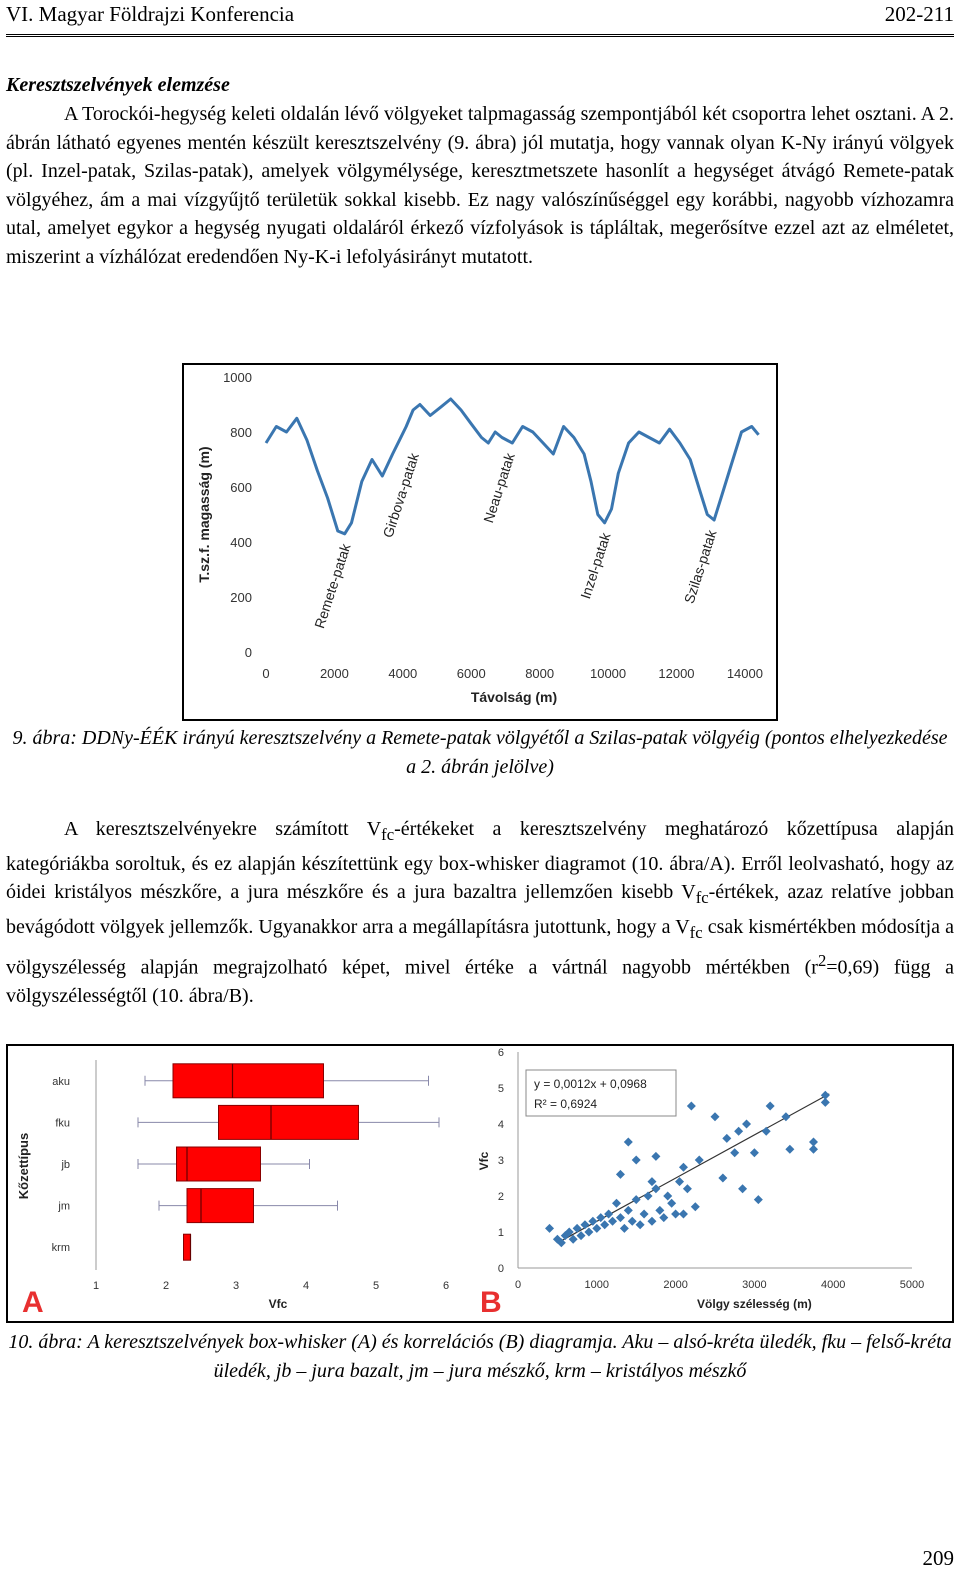 Image resolution: width=960 pixels, height=1584 pixels. What do you see at coordinates (62, 1123) in the screenshot?
I see `category-label: fku` at bounding box center [62, 1123].